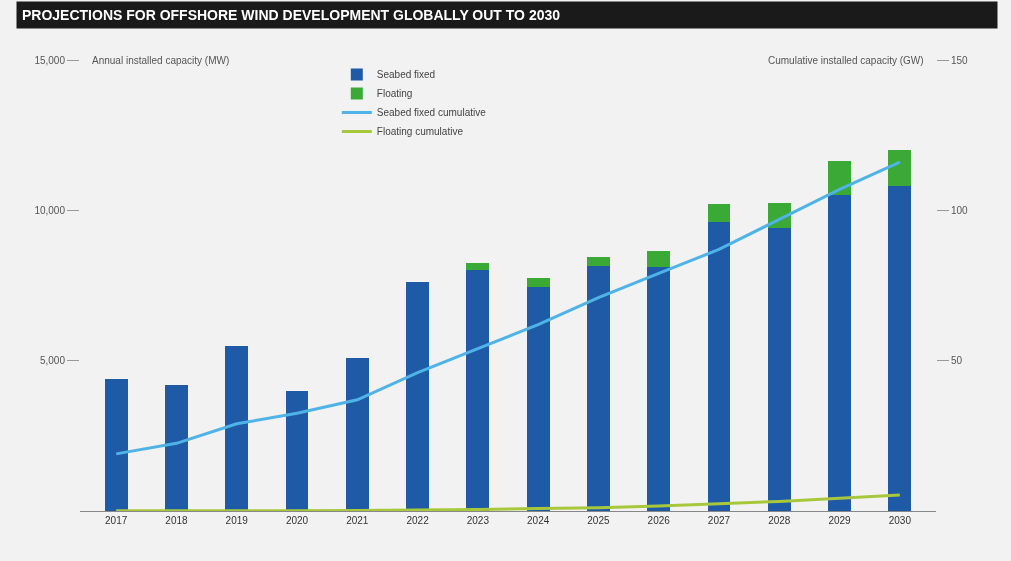 The image size is (1011, 561). Describe the element at coordinates (394, 94) in the screenshot. I see `legend-label: Floating` at that location.